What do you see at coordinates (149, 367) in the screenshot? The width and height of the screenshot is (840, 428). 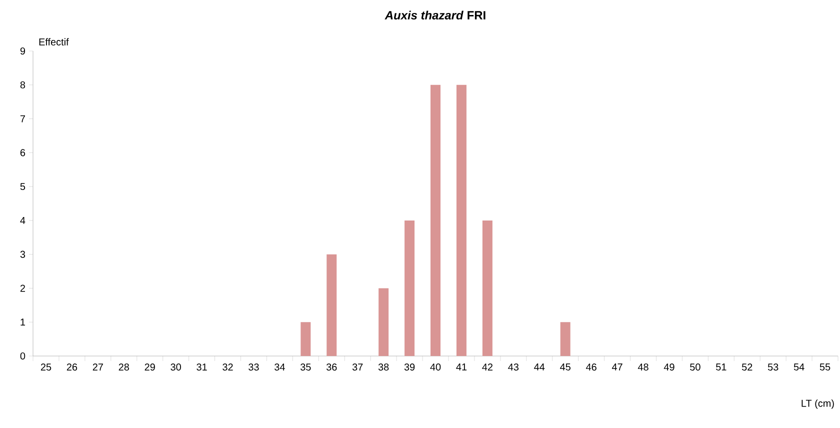 I see `x-tick-label: 29` at bounding box center [149, 367].